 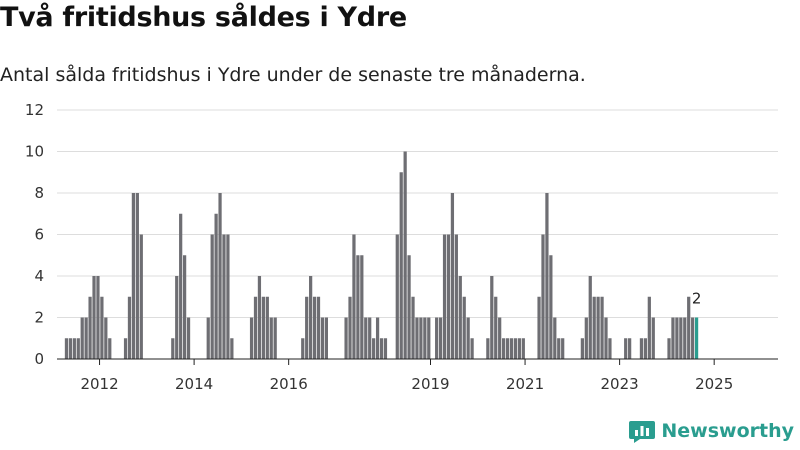 What do you see at coordinates (430, 384) in the screenshot?
I see `x-tick-label: 2019` at bounding box center [430, 384].